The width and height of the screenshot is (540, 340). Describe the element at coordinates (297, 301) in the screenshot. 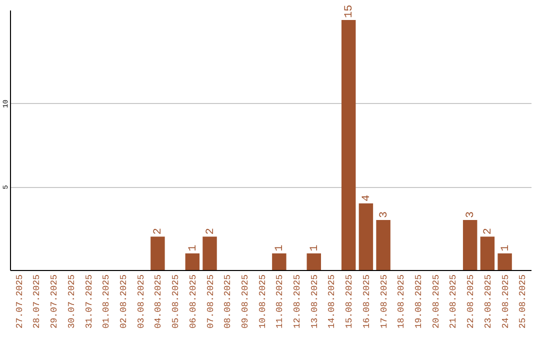

I see `x-tick-label: 12.08.2025` at that location.